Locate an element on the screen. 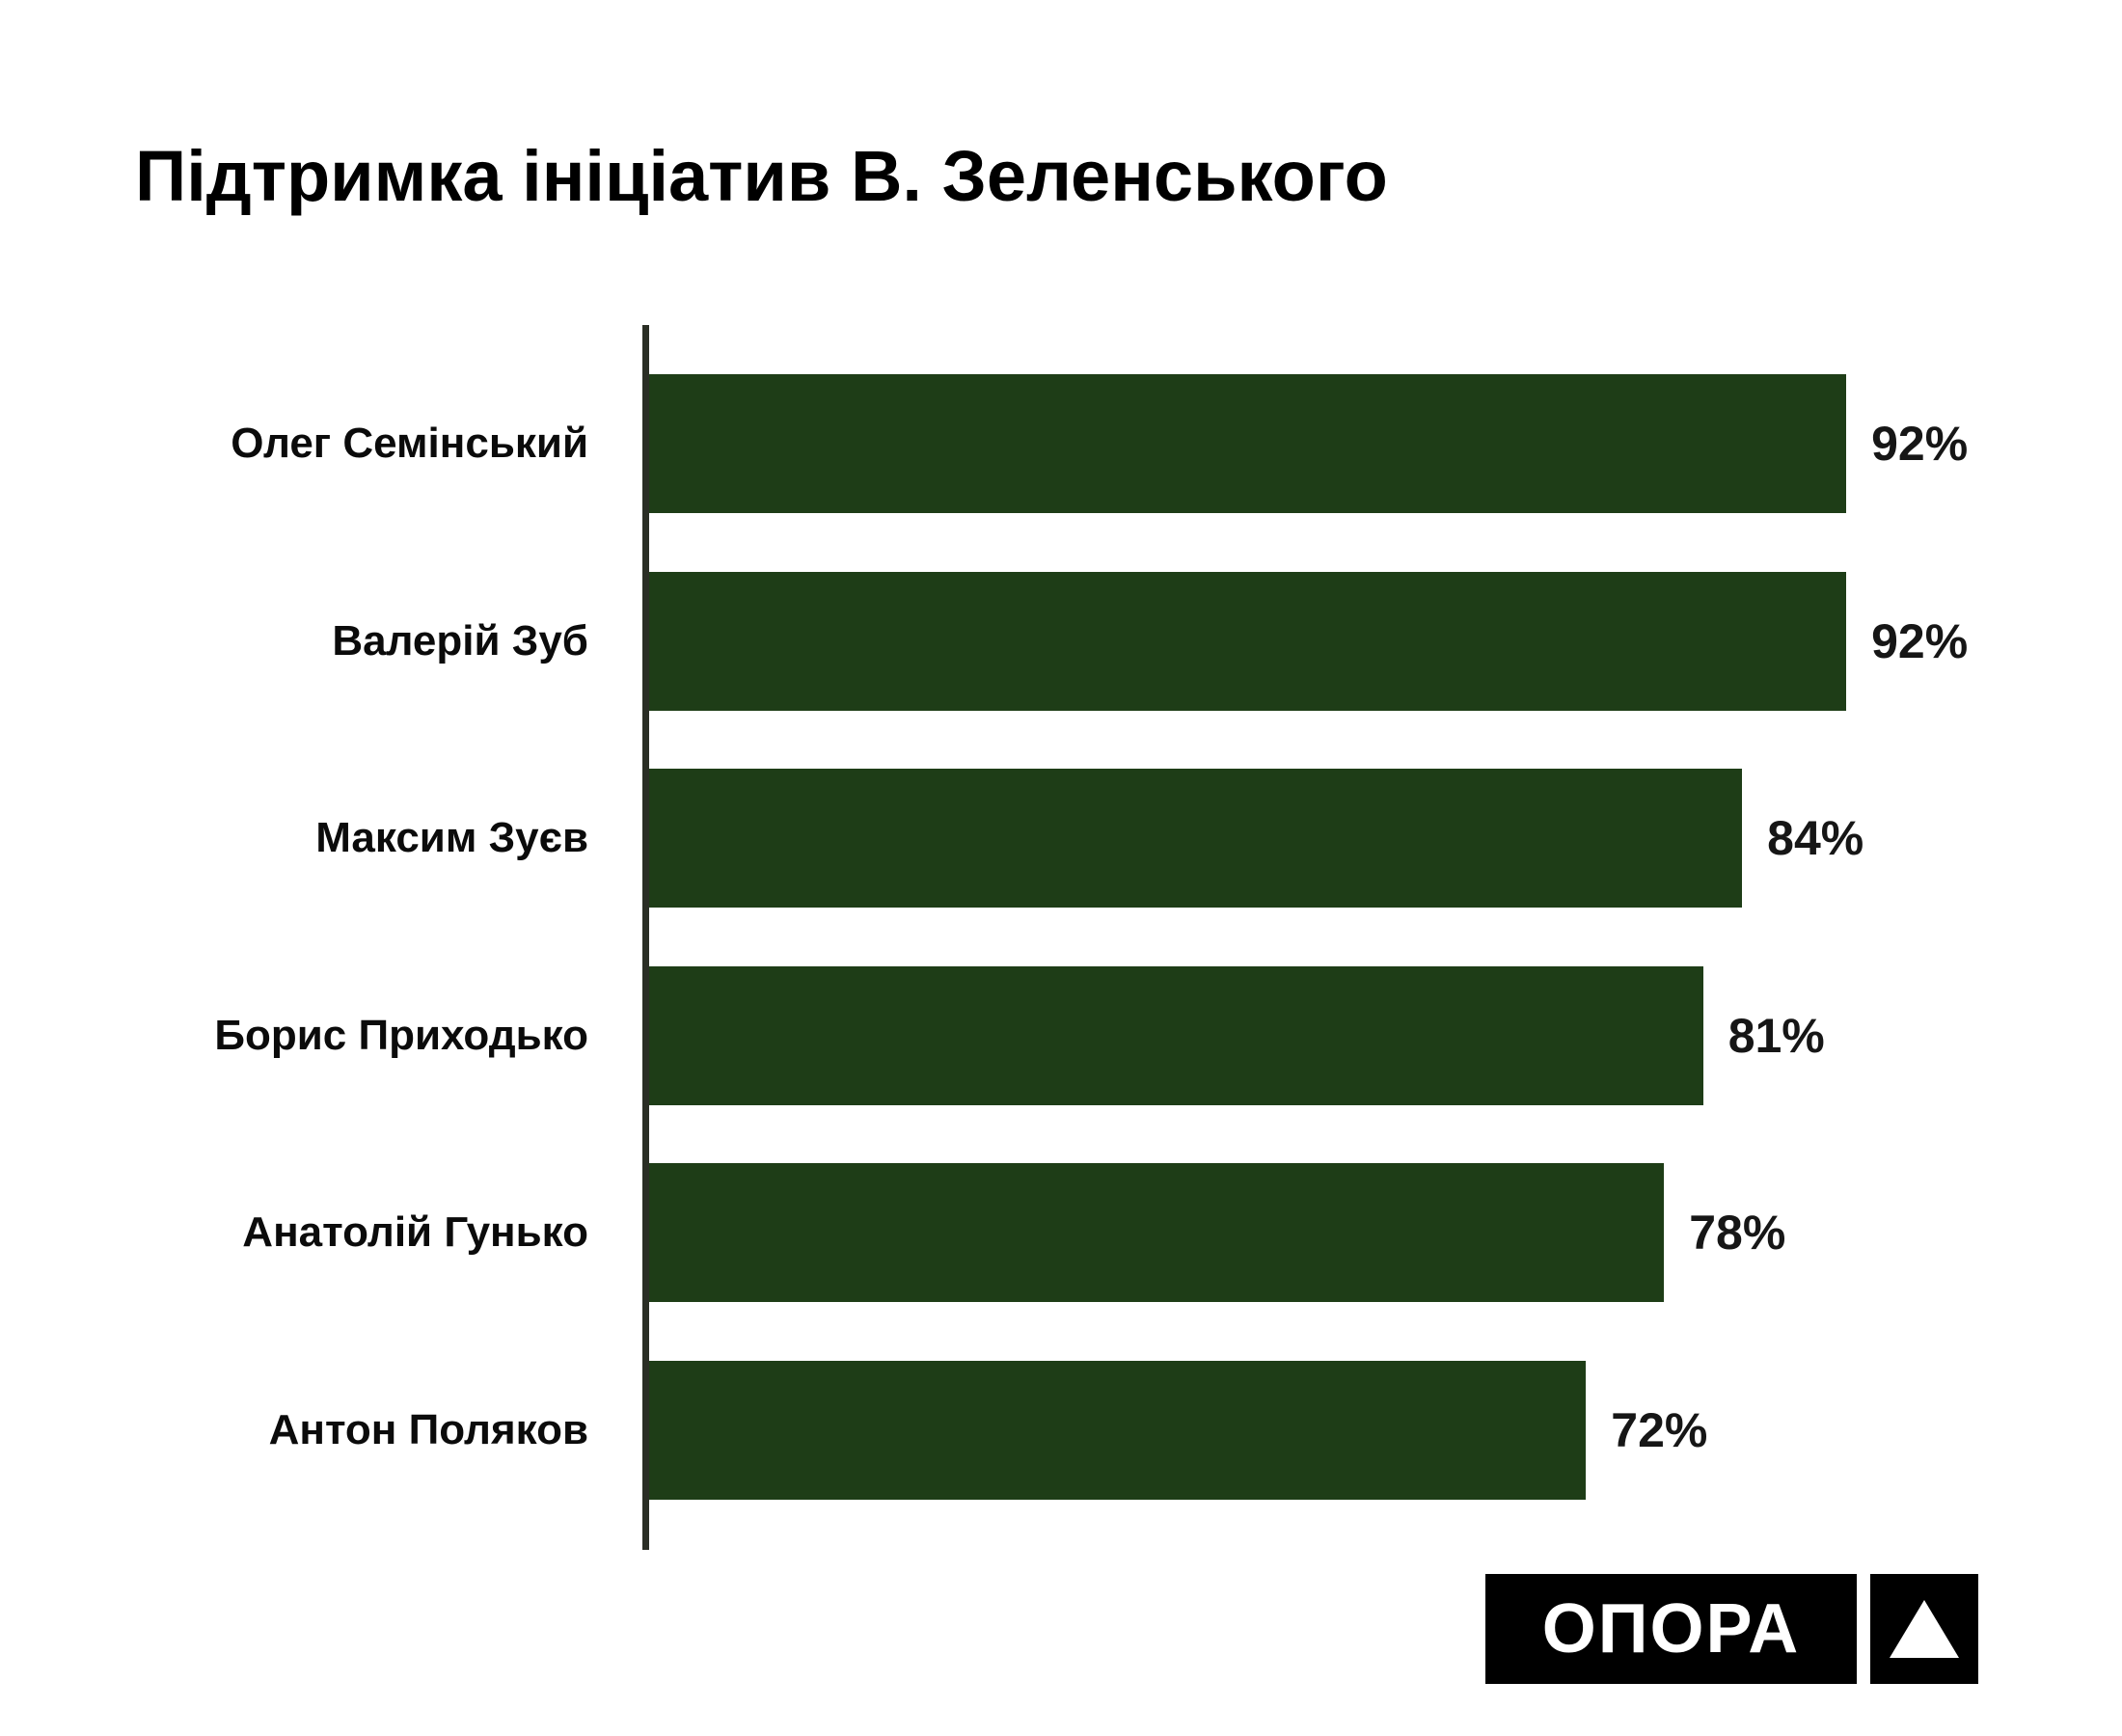 The height and width of the screenshot is (1736, 2122). value-label: 84% is located at coordinates (1816, 838).